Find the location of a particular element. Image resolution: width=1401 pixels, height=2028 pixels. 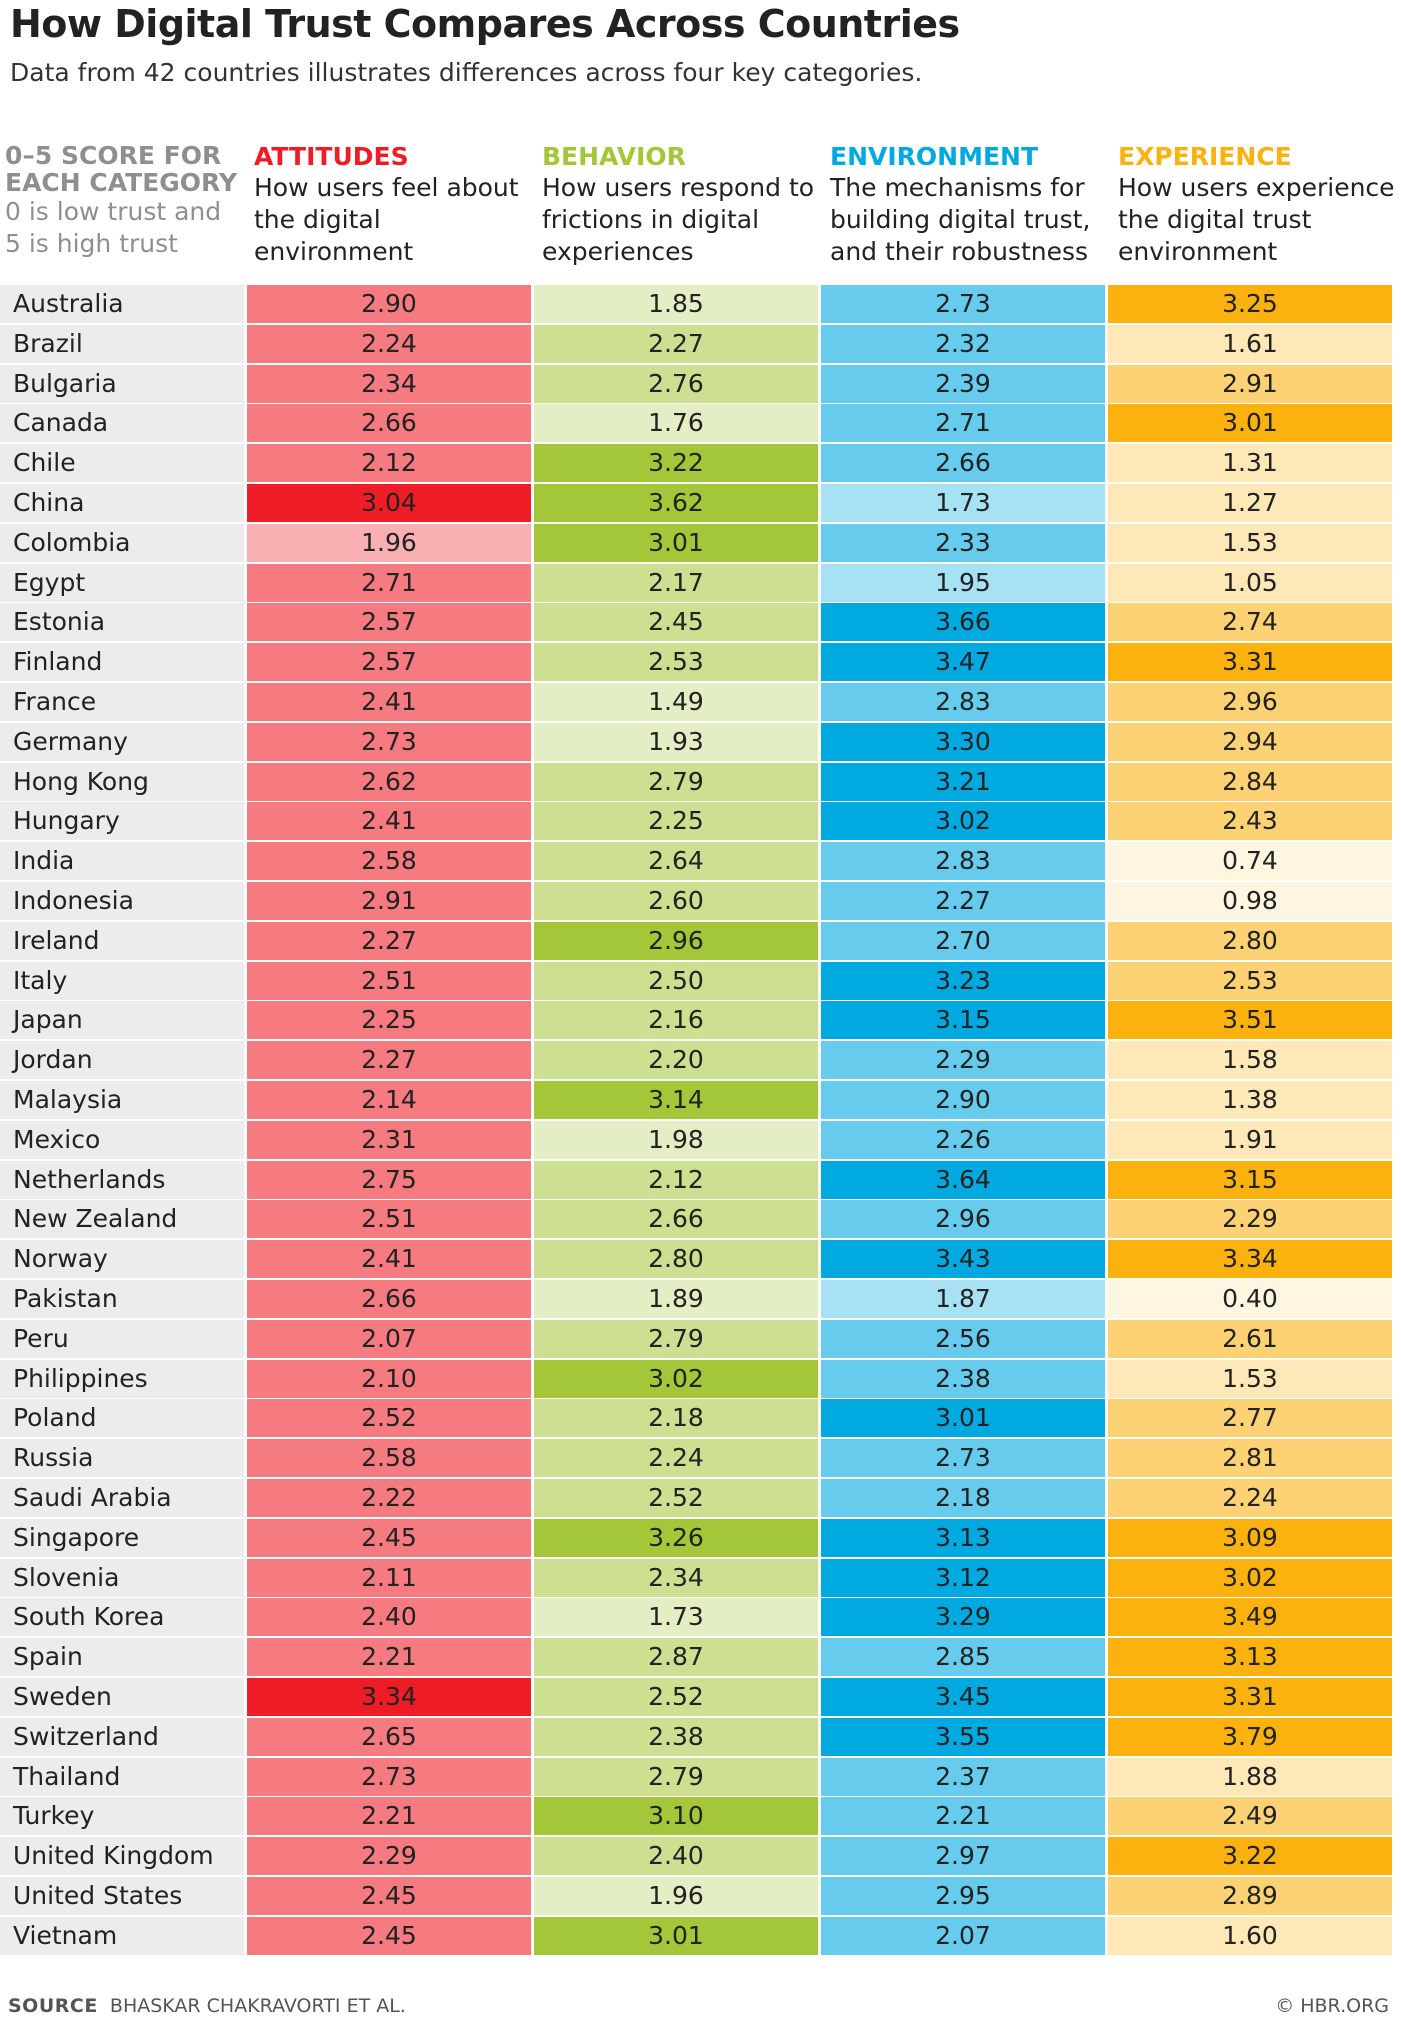

table-row: Poland 2.52 2.18 3.01 2.77 is located at coordinates (700, 1418).